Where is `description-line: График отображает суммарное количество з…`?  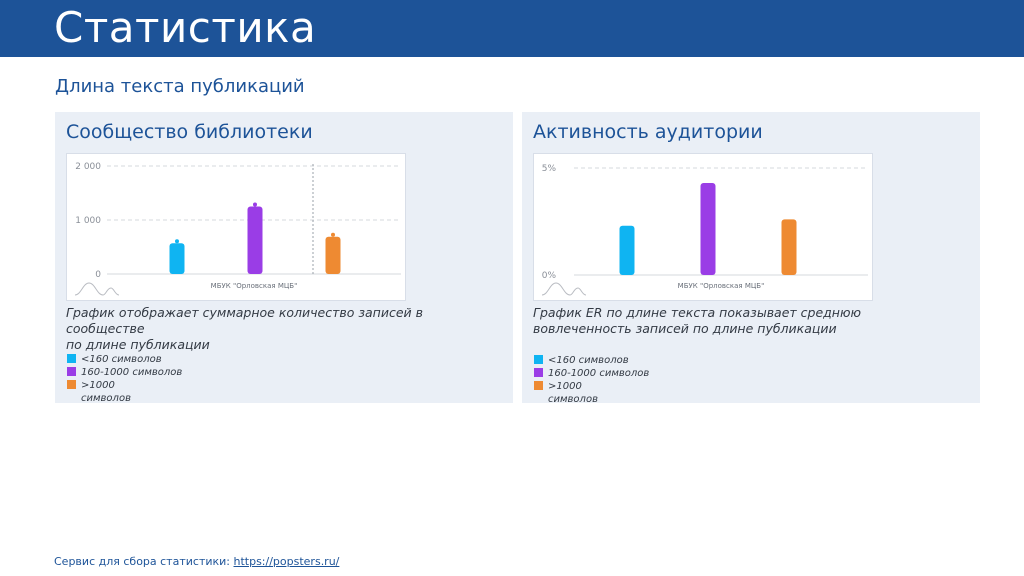
description-line: График отображает суммарное количество з… is located at coordinates (245, 312).